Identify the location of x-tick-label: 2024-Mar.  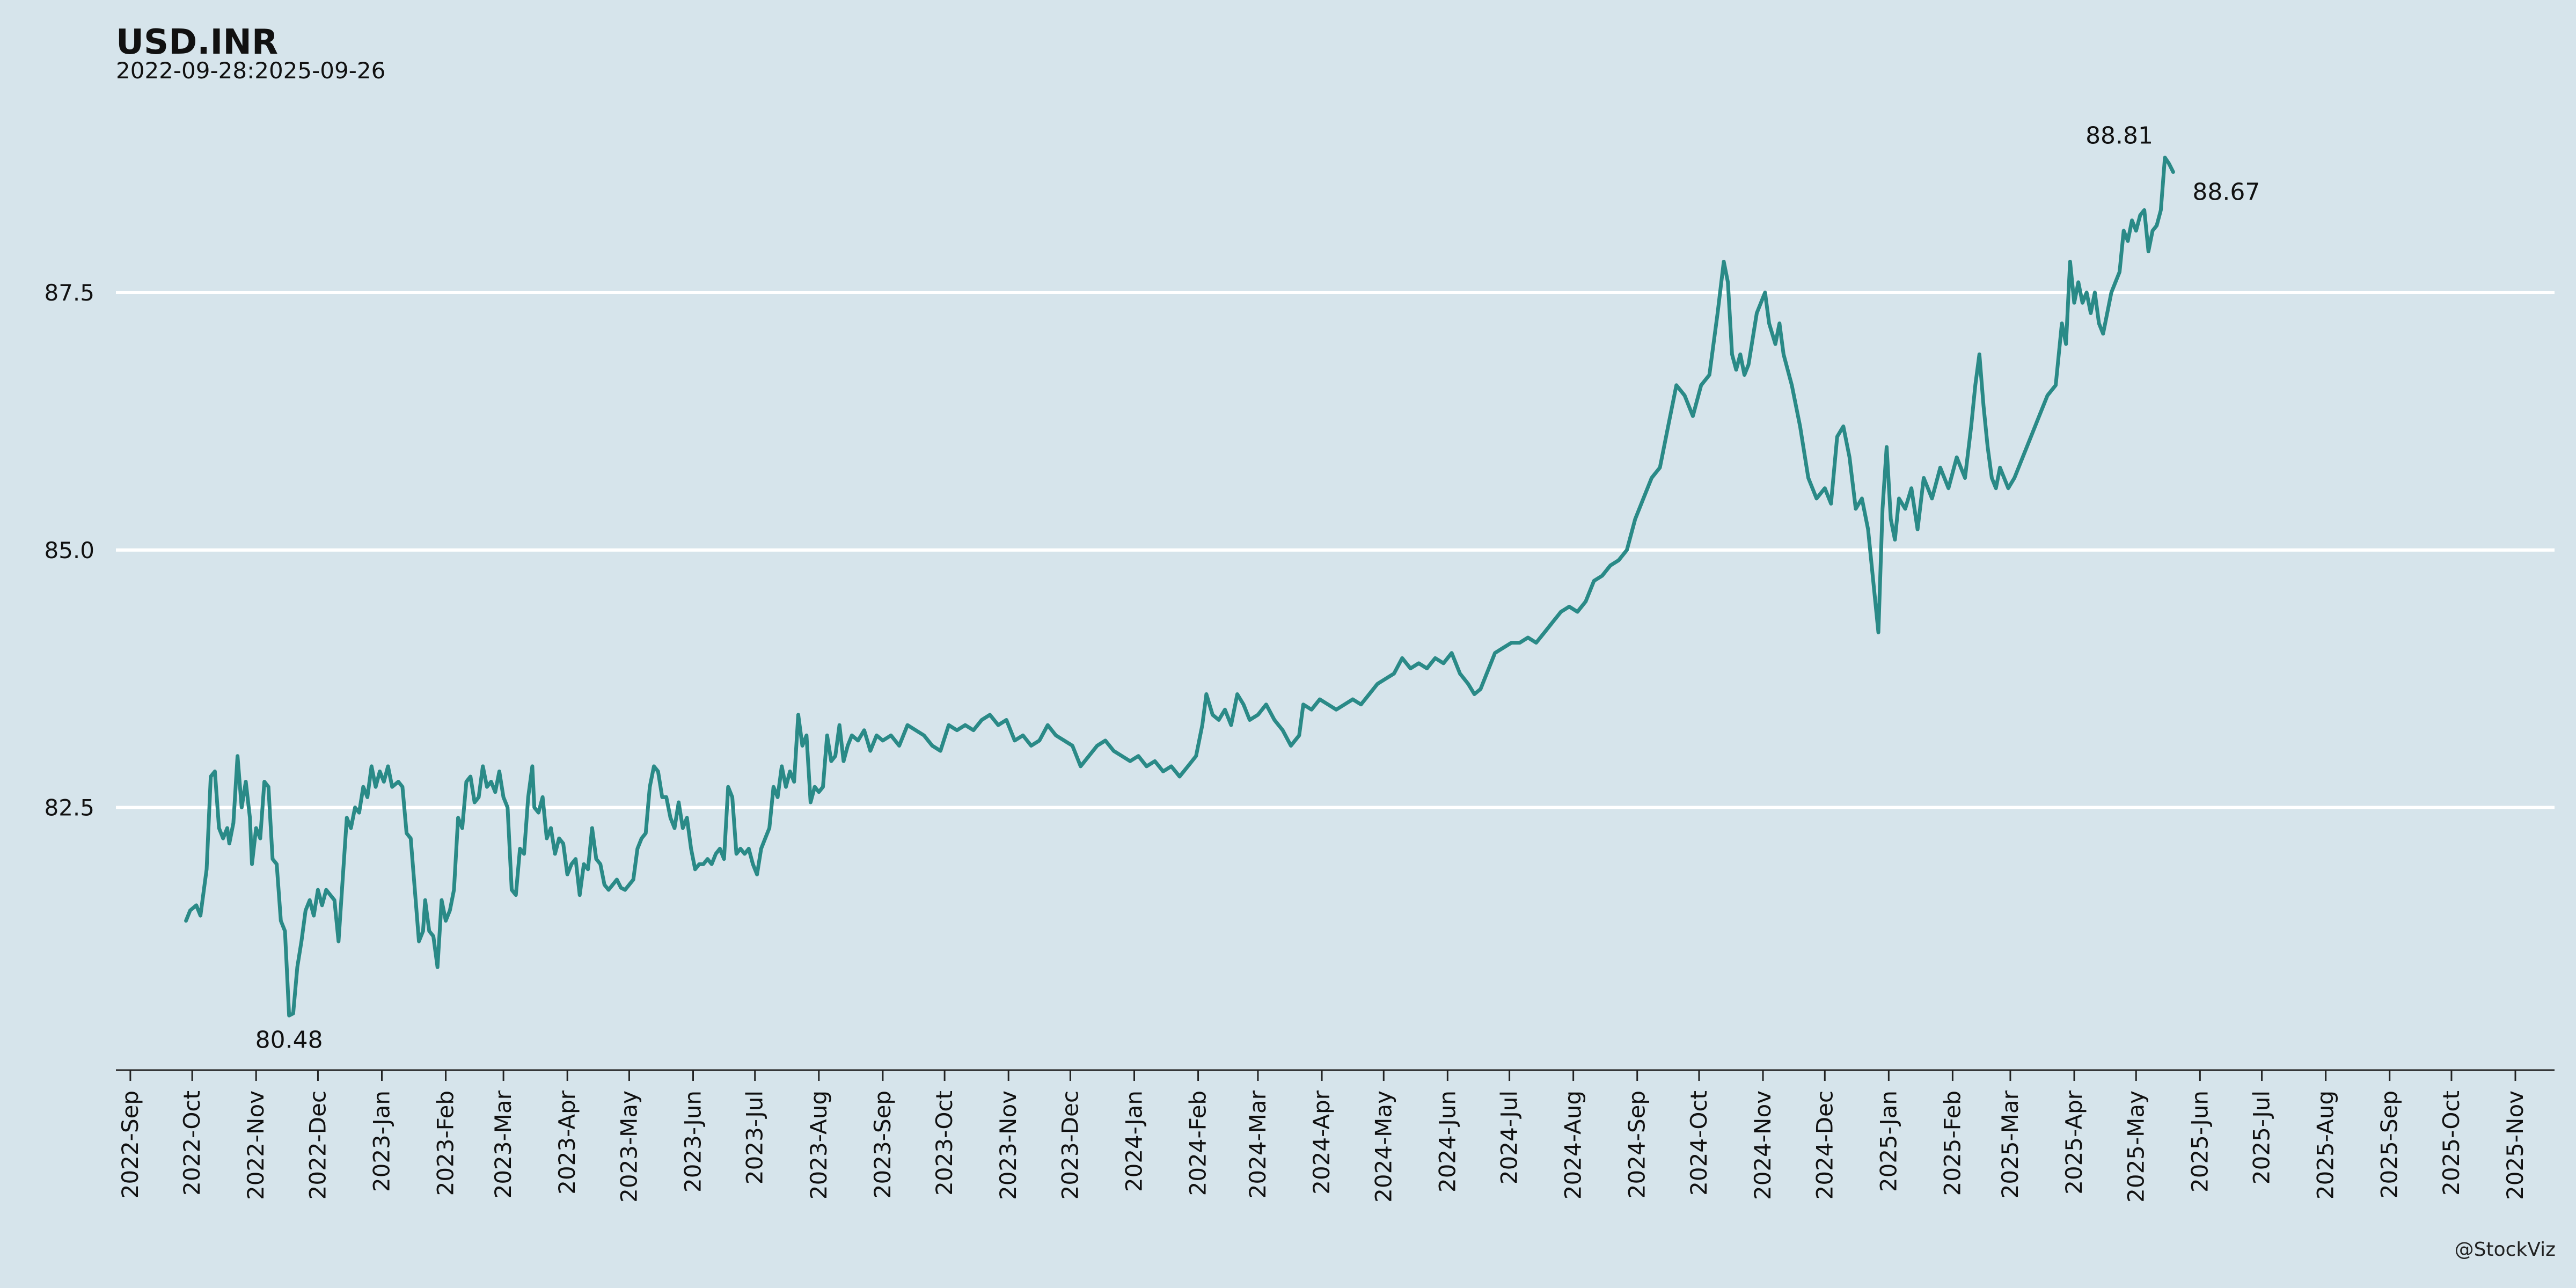
(1258, 1144).